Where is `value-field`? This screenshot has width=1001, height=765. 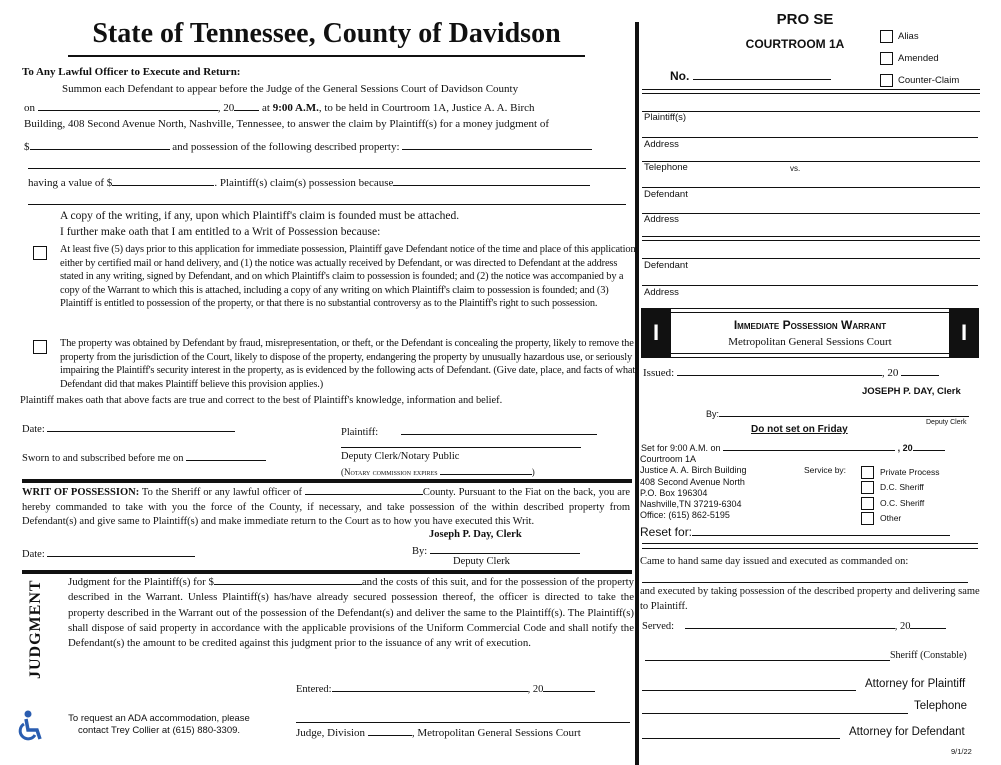 value-field is located at coordinates (163, 180).